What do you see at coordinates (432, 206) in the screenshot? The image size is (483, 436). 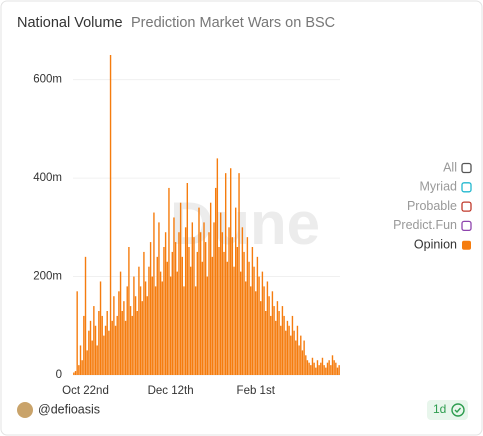 I see `legend-label: Probable` at bounding box center [432, 206].